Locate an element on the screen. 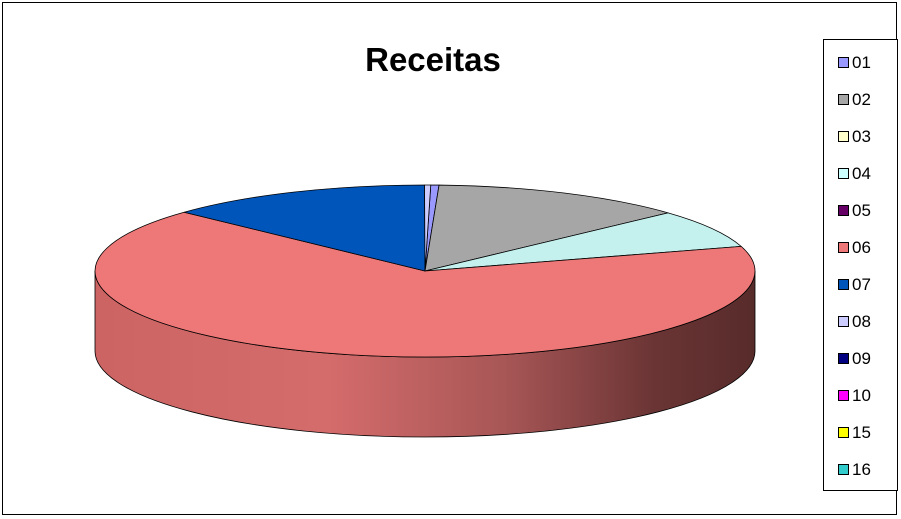 The width and height of the screenshot is (901, 519). legend-label-06: 06 is located at coordinates (861, 247).